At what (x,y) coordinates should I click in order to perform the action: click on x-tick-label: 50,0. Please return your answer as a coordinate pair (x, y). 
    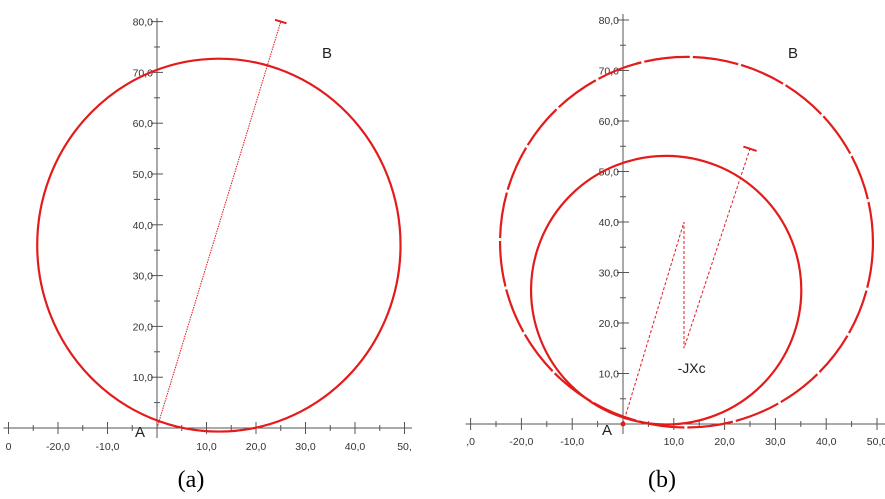
    Looking at the image, I should click on (876, 442).